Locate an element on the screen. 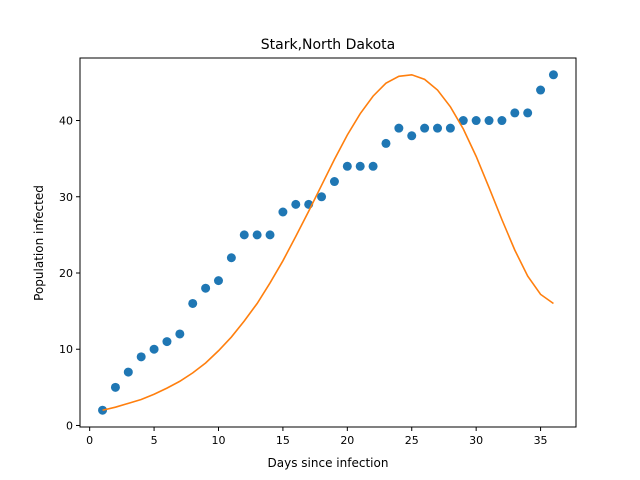 Image resolution: width=640 pixels, height=480 pixels. x-tick-label: 5 is located at coordinates (154, 440).